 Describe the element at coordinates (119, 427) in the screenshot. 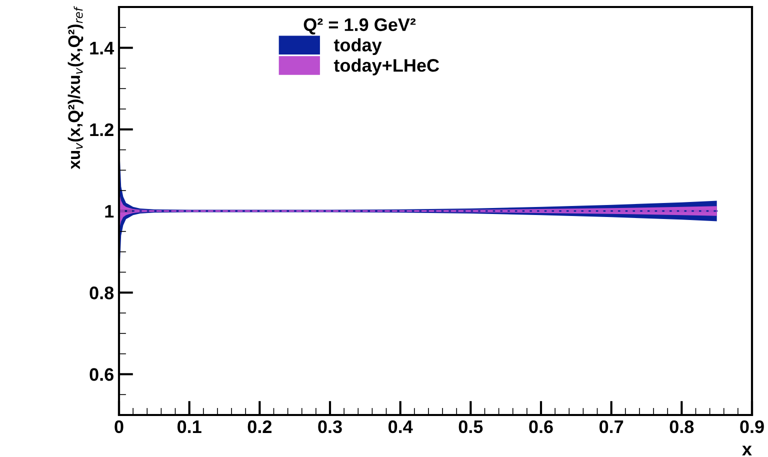

I see `x-tick-label: 0` at that location.